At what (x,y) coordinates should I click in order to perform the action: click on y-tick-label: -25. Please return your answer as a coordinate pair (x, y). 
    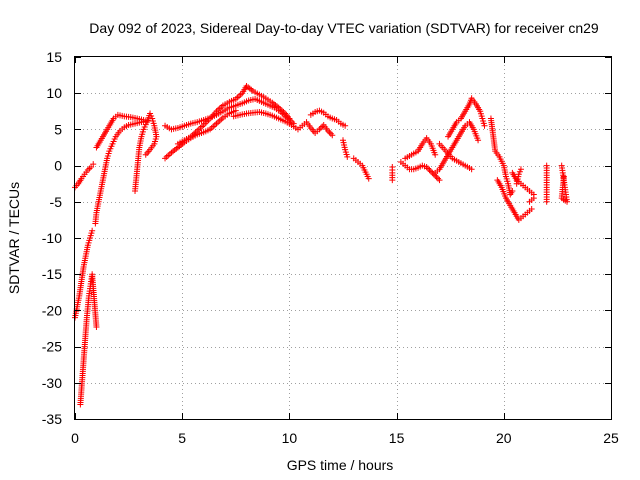
    Looking at the image, I should click on (52, 347).